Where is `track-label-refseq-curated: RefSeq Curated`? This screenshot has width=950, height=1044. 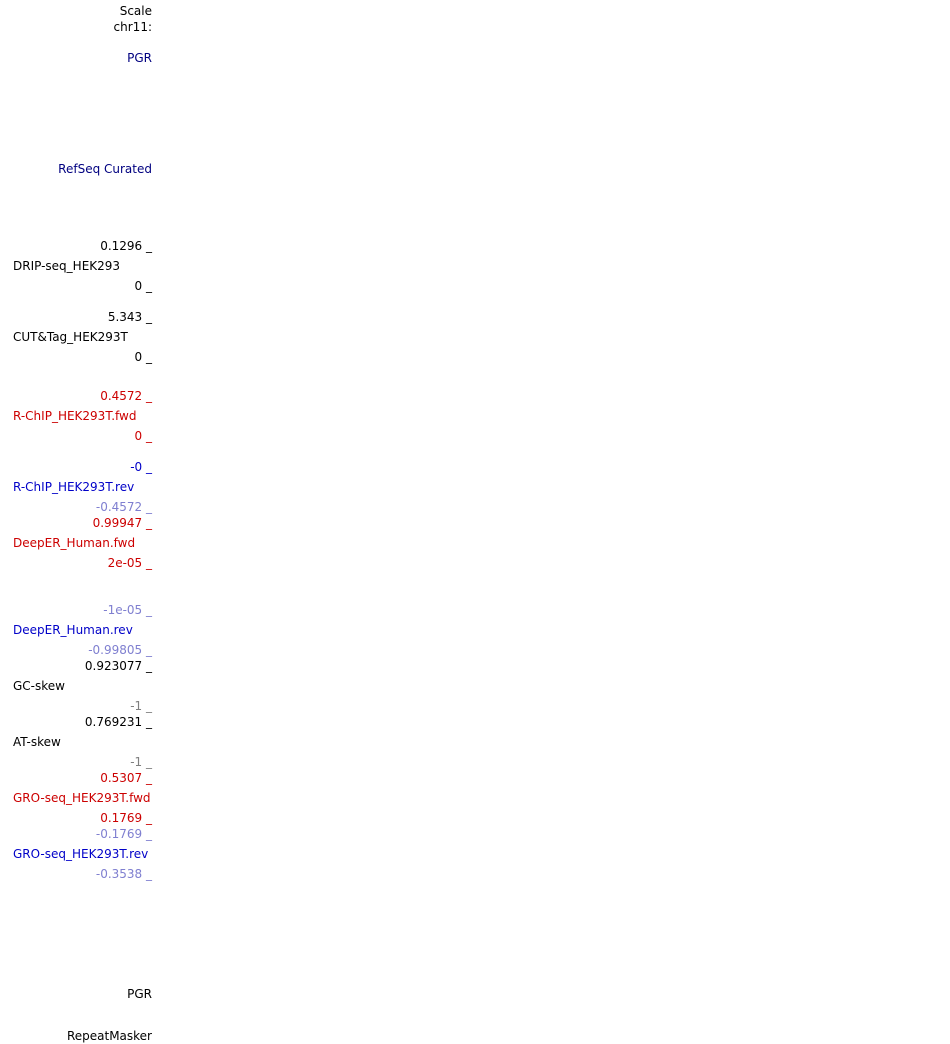
track-label-refseq-curated: RefSeq Curated is located at coordinates (105, 169).